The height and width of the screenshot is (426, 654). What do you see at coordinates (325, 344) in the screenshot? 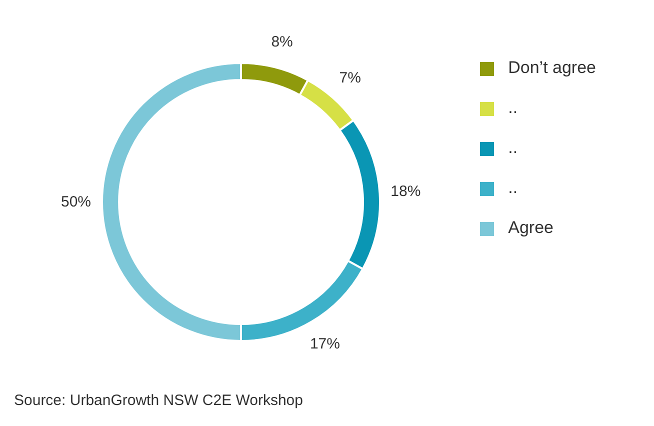
I see `data-label: 17%` at bounding box center [325, 344].